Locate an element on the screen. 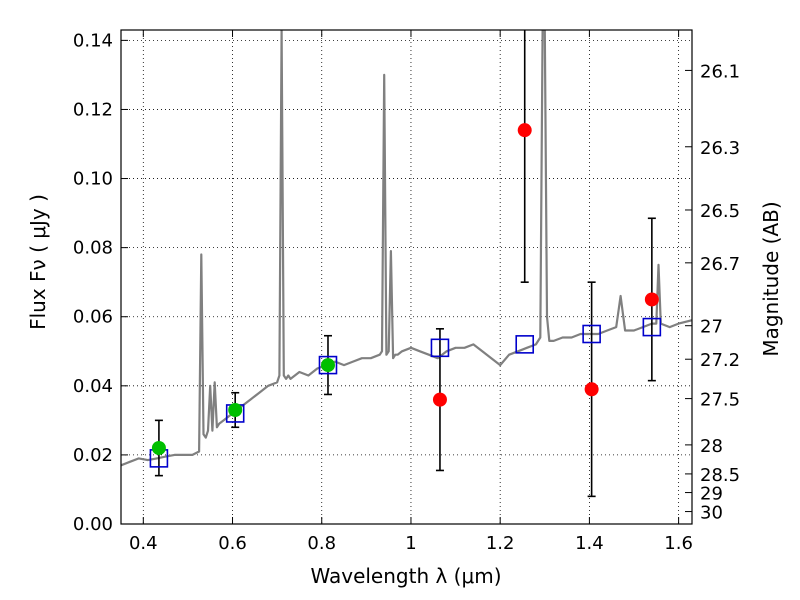  y2-tick-label: 27.2 is located at coordinates (720, 360).